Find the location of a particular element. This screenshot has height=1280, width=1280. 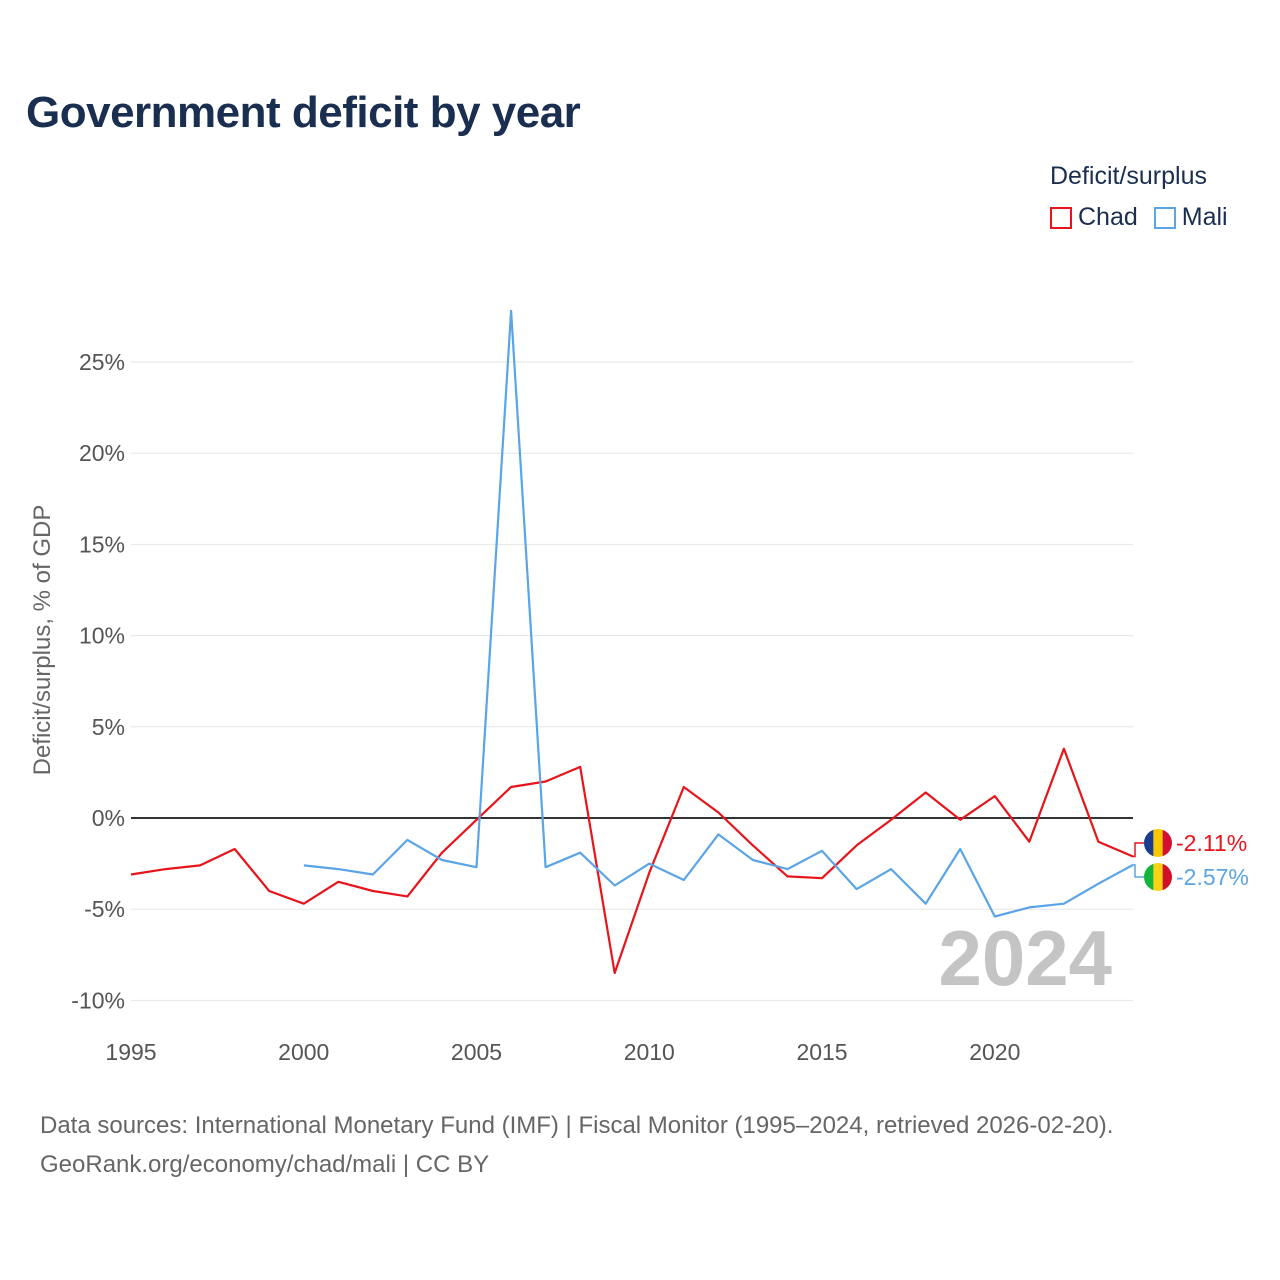

end-label-mali: -2.57% is located at coordinates (1212, 877).